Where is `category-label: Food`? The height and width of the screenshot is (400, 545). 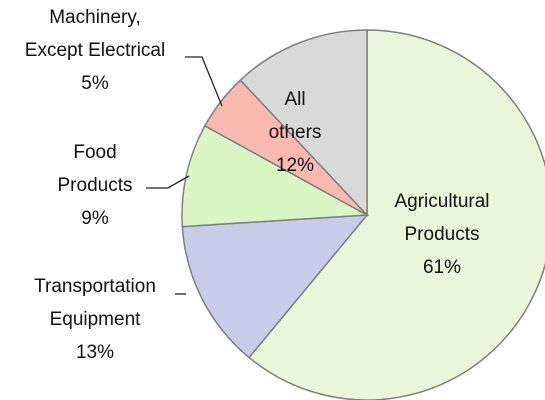 category-label: Food is located at coordinates (94, 152).